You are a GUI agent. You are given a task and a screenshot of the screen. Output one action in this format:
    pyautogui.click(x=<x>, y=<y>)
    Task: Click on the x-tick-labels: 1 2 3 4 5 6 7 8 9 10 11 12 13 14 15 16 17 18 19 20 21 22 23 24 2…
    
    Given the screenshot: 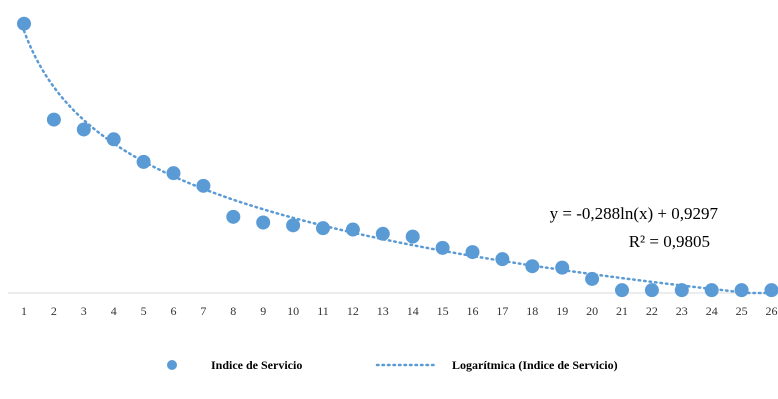 What is the action you would take?
    pyautogui.click(x=399, y=311)
    